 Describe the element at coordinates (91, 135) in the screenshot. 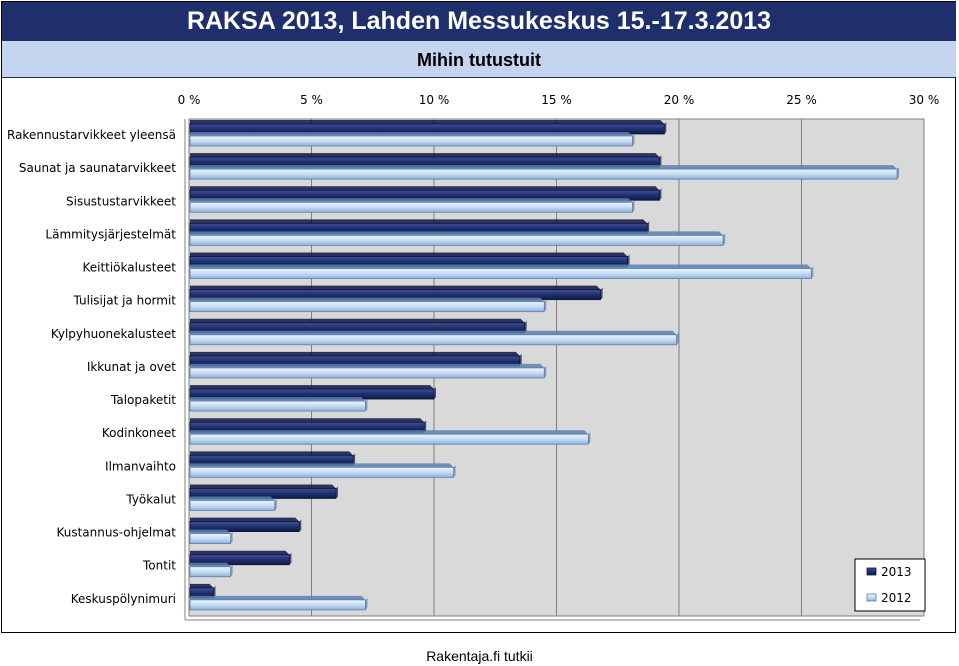

I see `category-label: Rakennustarvikkeet yleensä` at that location.